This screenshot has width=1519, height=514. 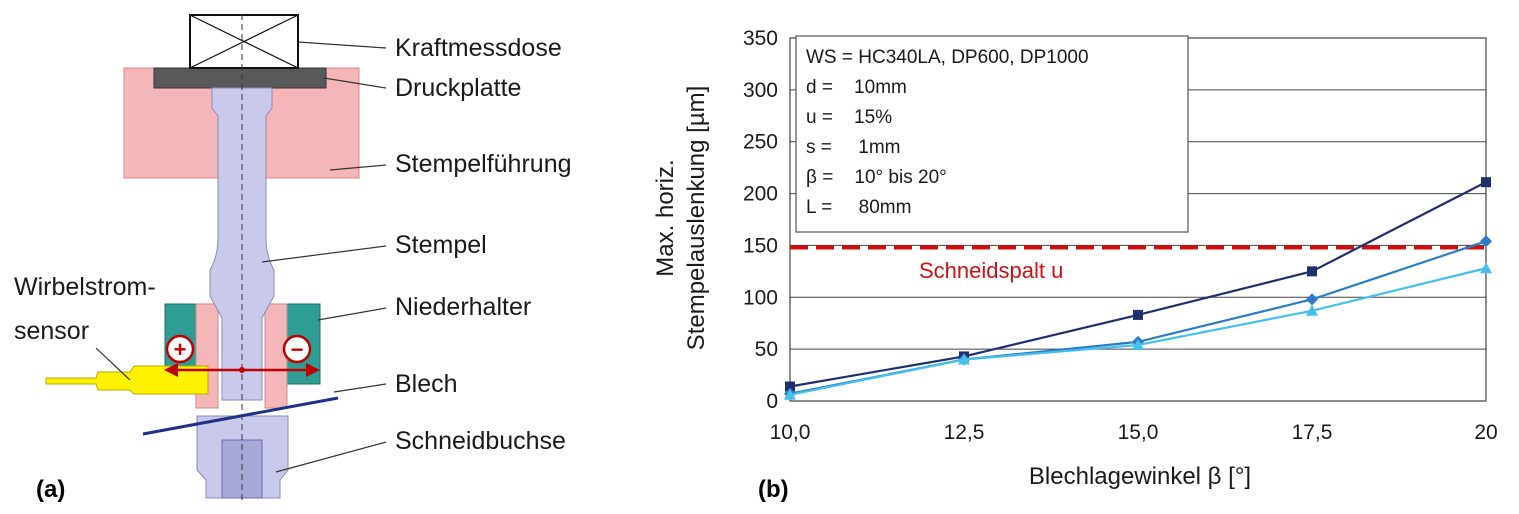 I want to click on schneidspalt-reference: Schneidspalt u, so click(x=1138, y=264).